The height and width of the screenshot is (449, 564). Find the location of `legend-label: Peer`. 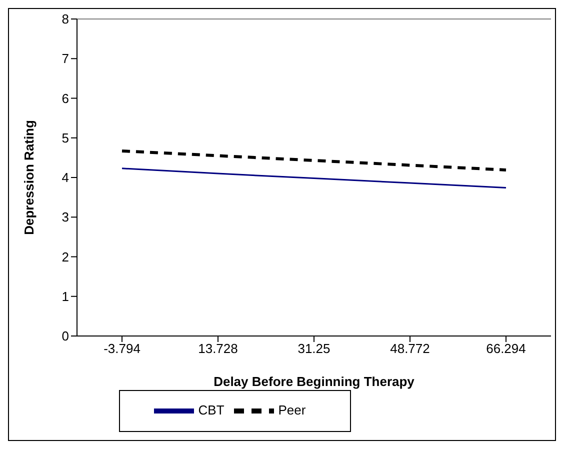

legend-label: Peer is located at coordinates (292, 410).